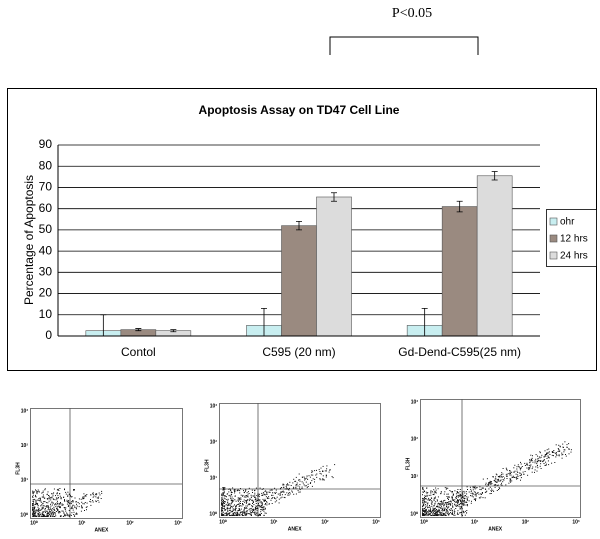  What do you see at coordinates (214, 442) in the screenshot?
I see `y-tick-label: 10²` at bounding box center [214, 442].